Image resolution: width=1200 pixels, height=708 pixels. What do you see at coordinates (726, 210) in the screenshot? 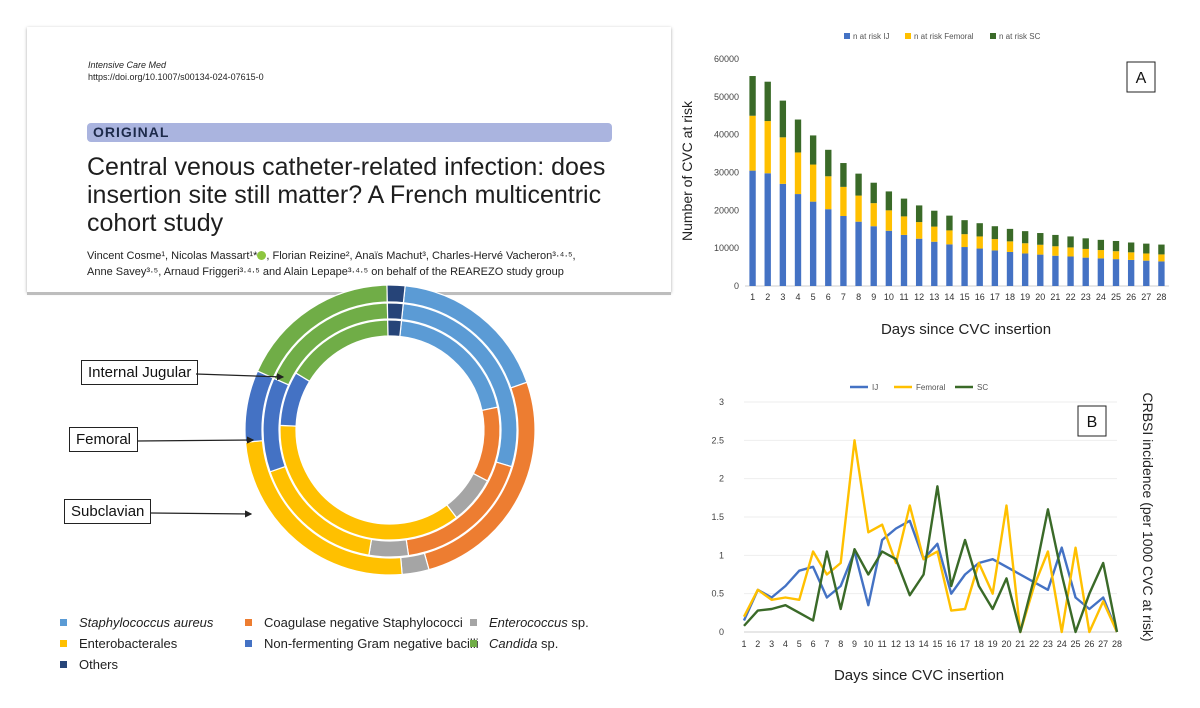
I see `y-tick-label: 20000` at bounding box center [726, 210].